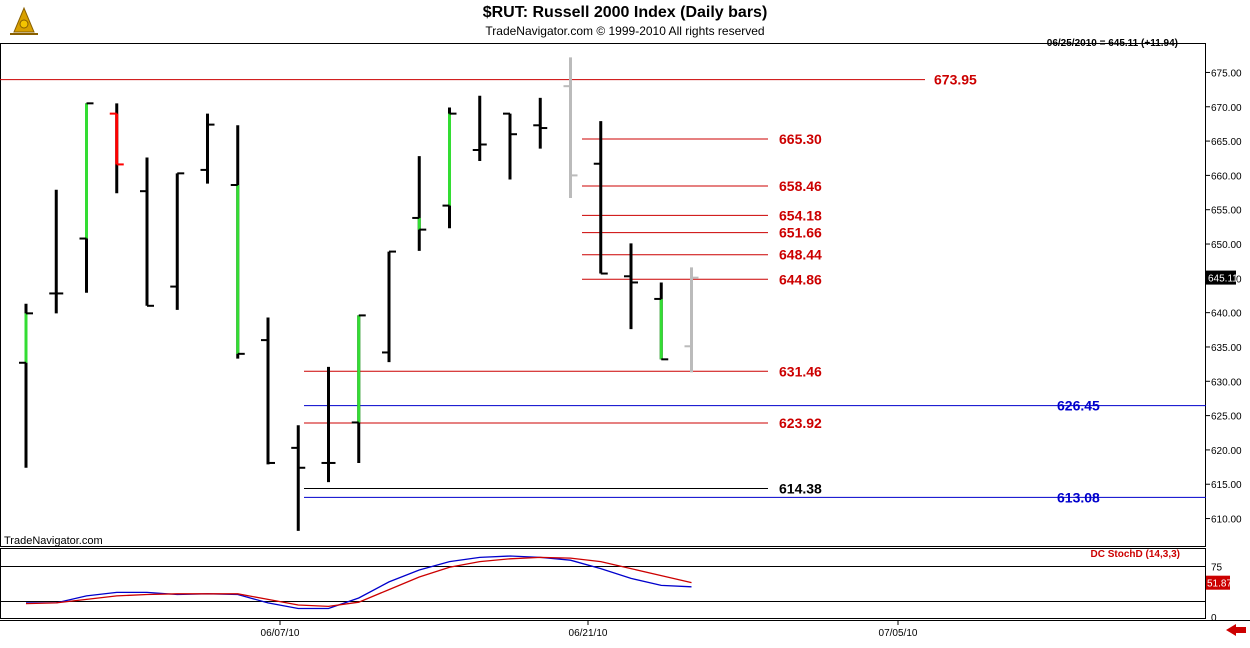 The height and width of the screenshot is (648, 1250). What do you see at coordinates (898, 633) in the screenshot?
I see `x-tick-label: 07/05/10` at bounding box center [898, 633].